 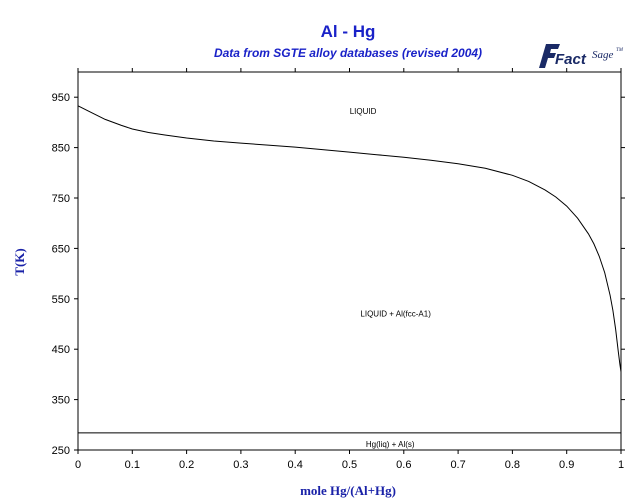 What do you see at coordinates (549, 56) in the screenshot?
I see `logo-f-mark` at bounding box center [549, 56].